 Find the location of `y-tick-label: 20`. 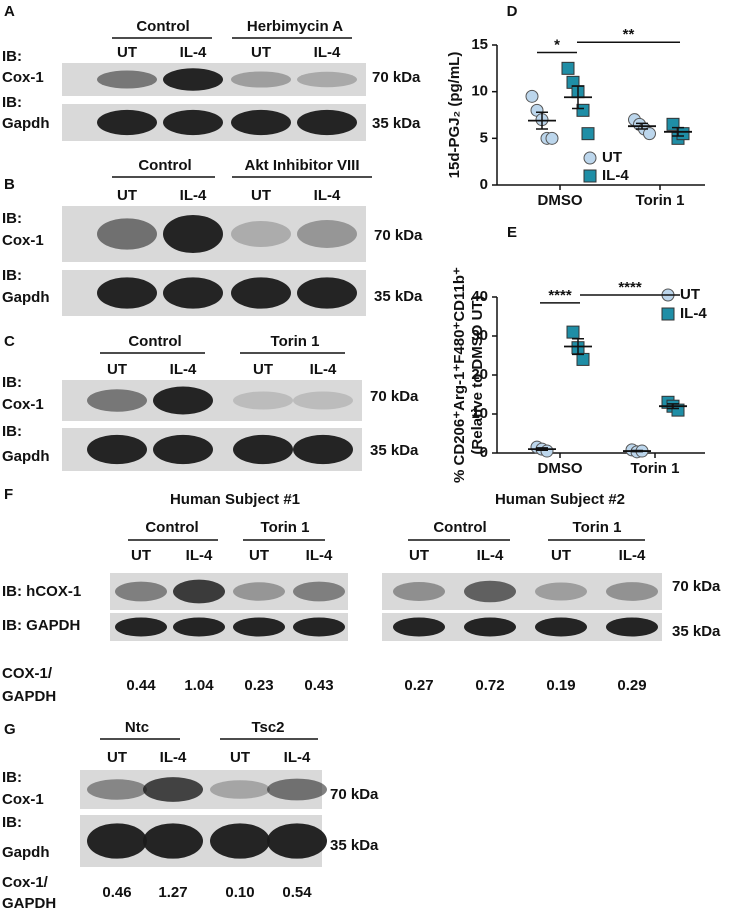

y-tick-label: 20 is located at coordinates (479, 374).